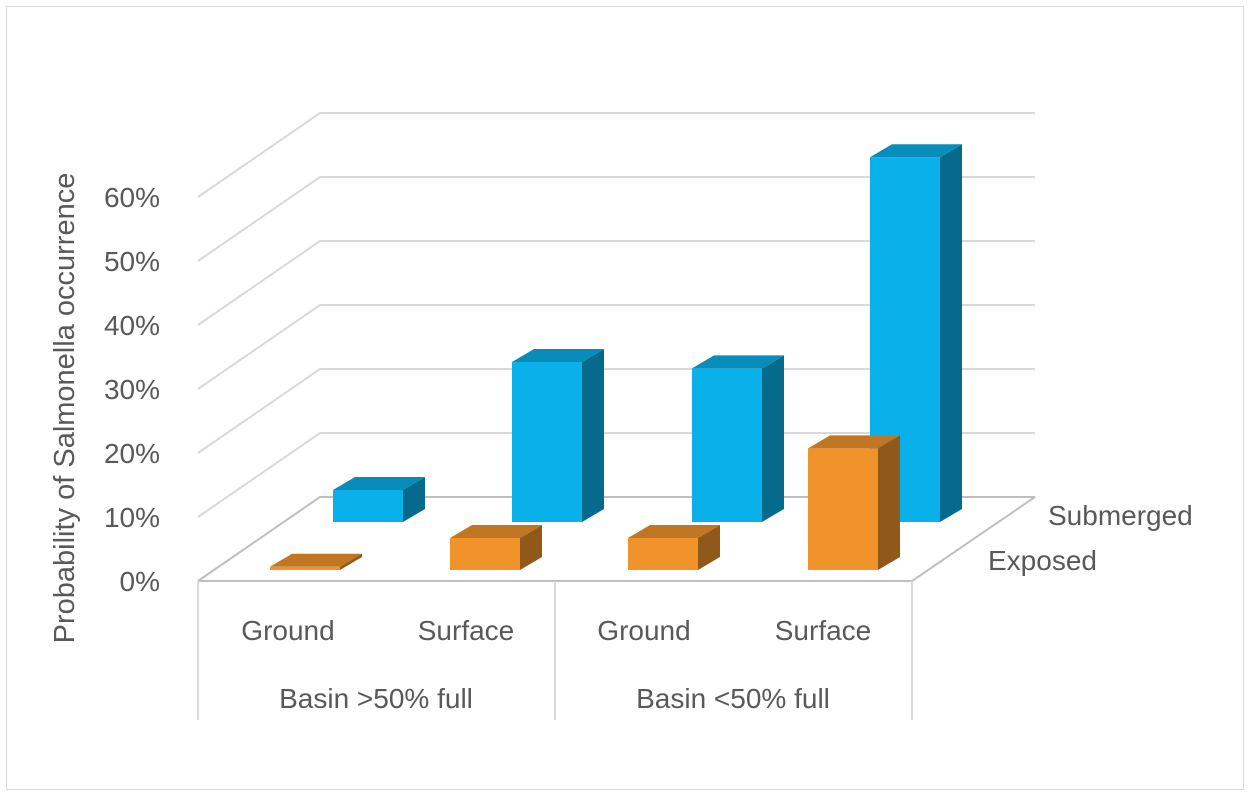 Image resolution: width=1252 pixels, height=798 pixels. I want to click on y-tick-label: 10%, so click(132, 517).